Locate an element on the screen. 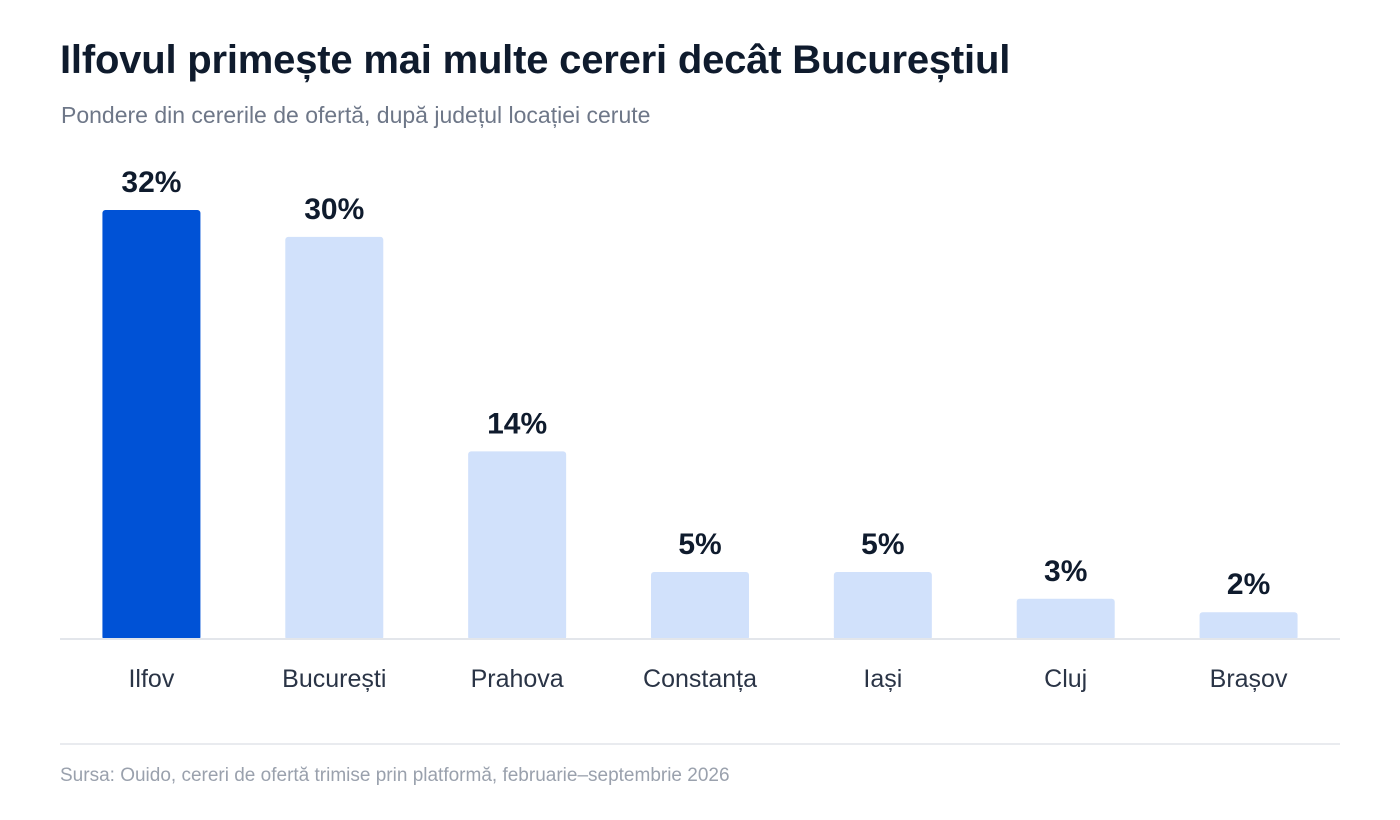 This screenshot has height=820, width=1400. bar-iasi is located at coordinates (882, 605).